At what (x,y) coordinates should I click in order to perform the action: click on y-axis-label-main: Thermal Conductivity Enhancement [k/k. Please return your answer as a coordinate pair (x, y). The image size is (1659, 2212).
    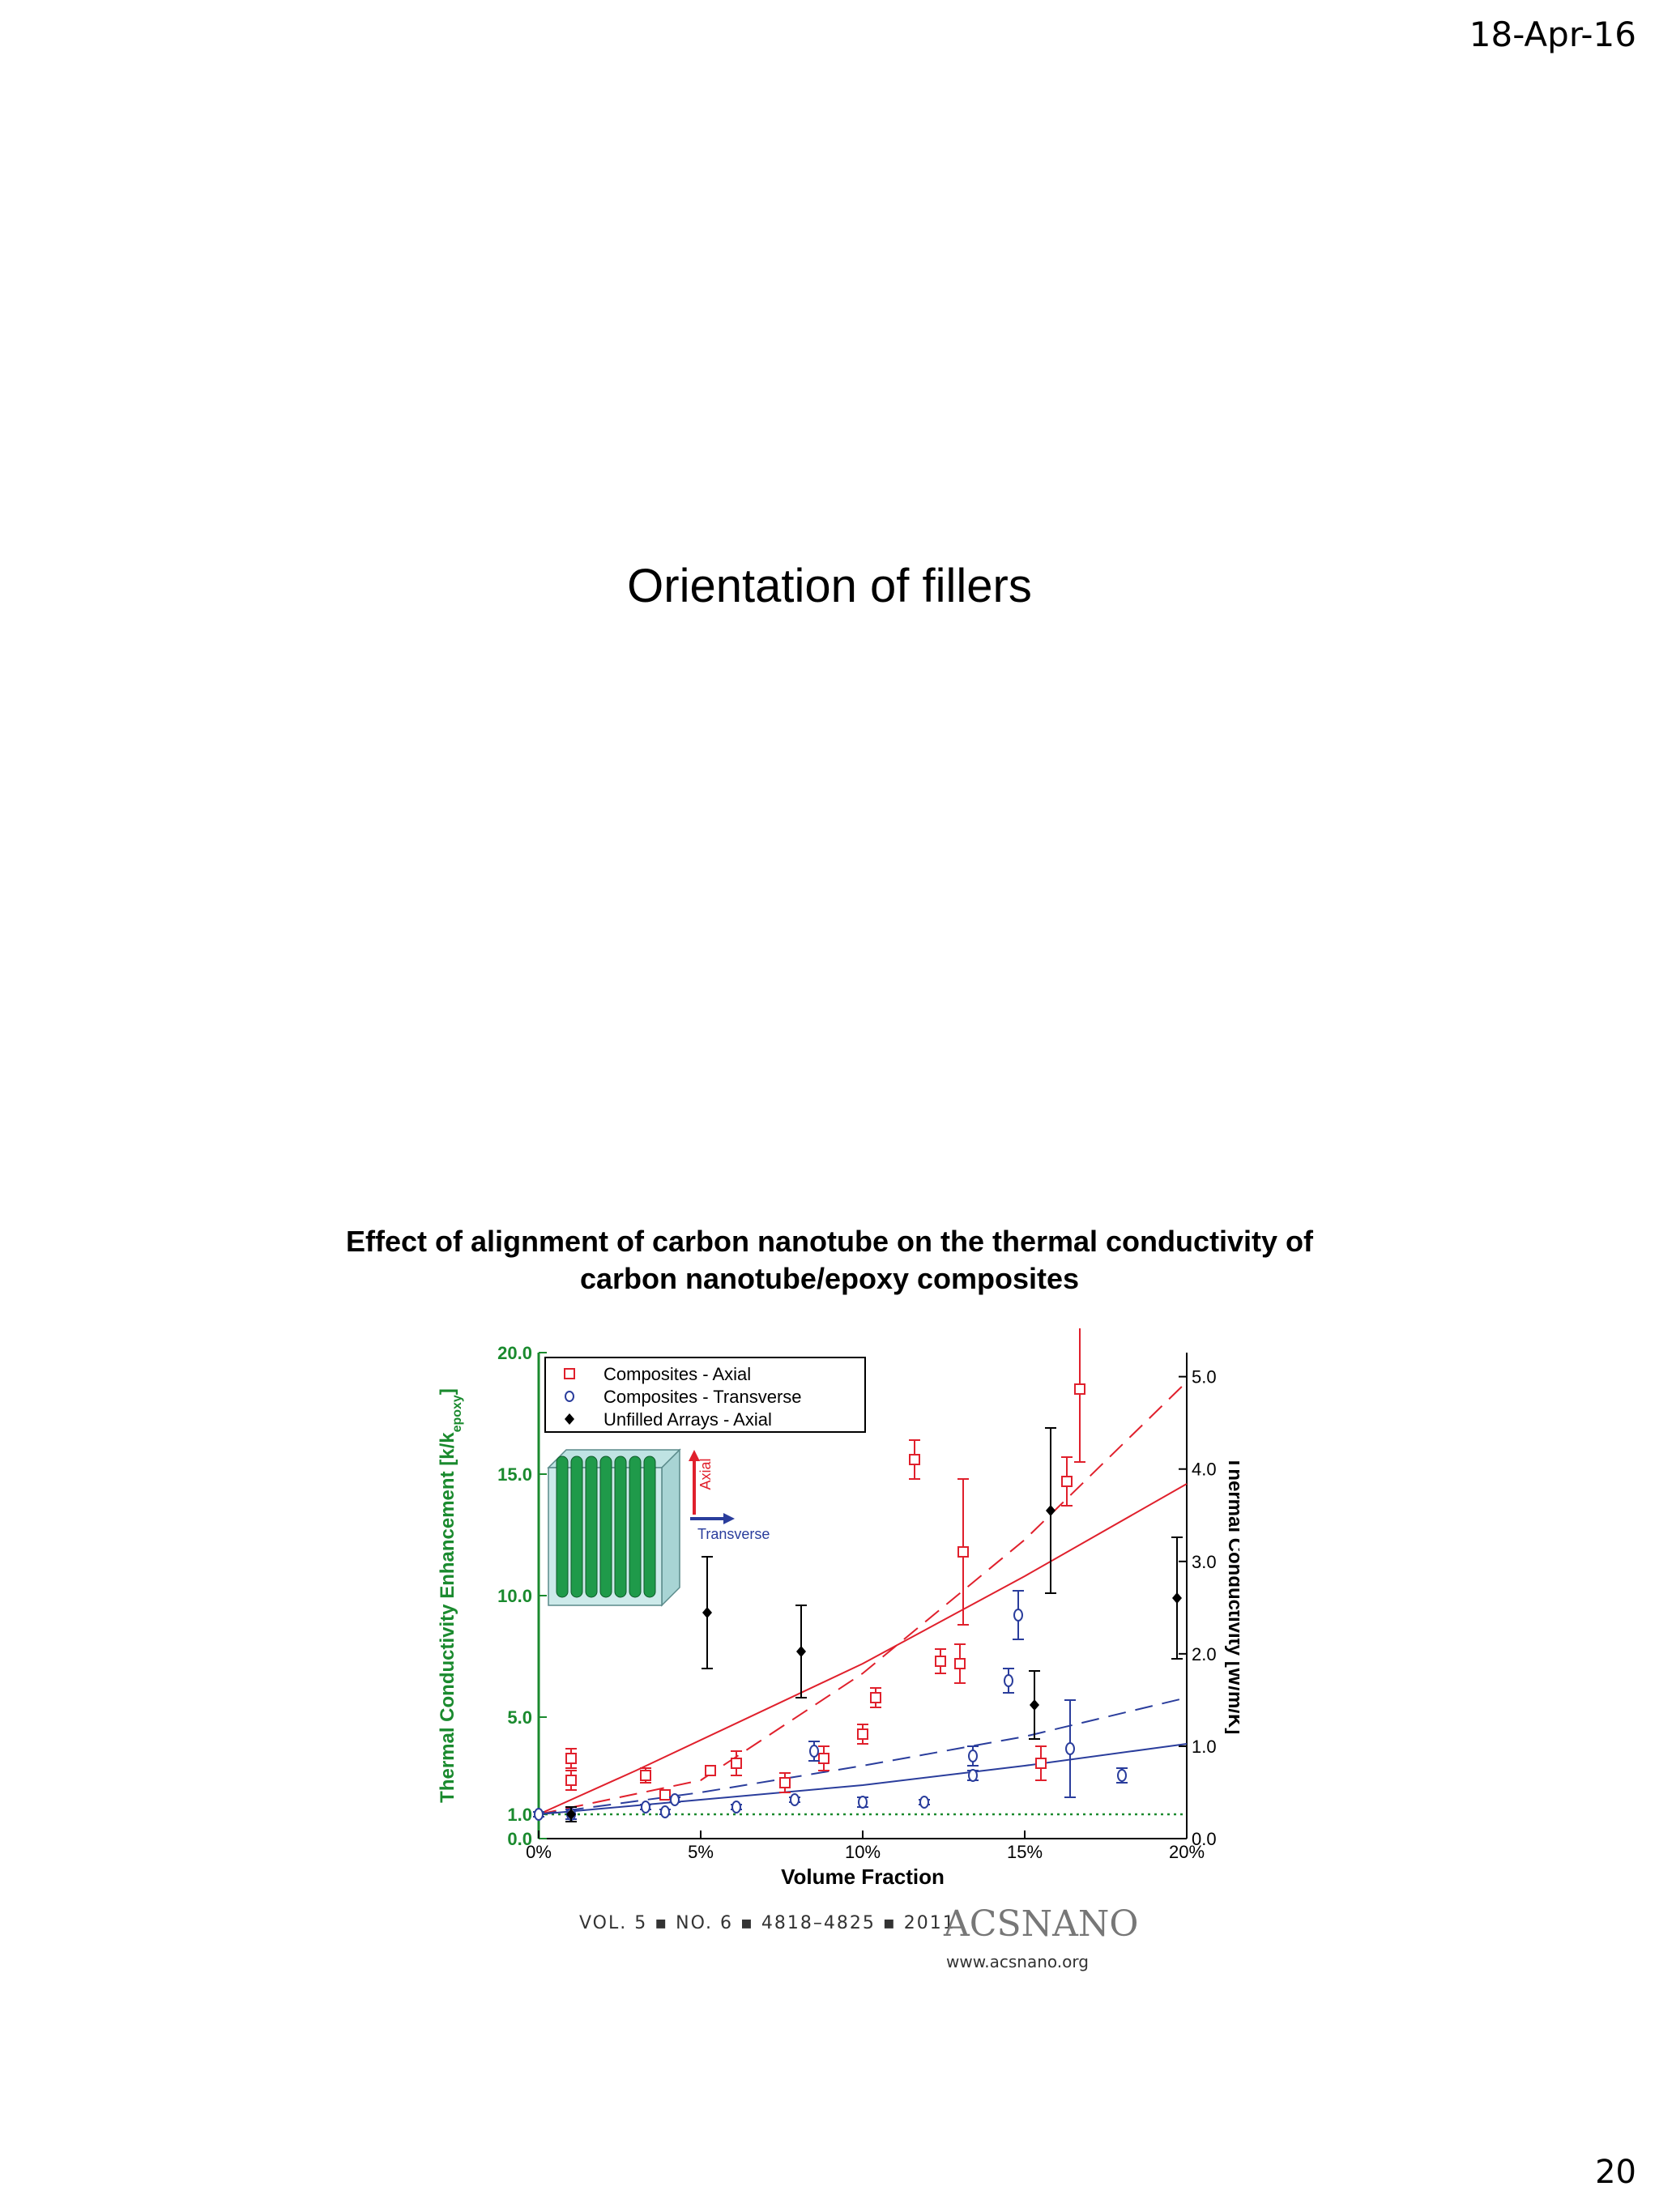
    Looking at the image, I should click on (447, 1617).